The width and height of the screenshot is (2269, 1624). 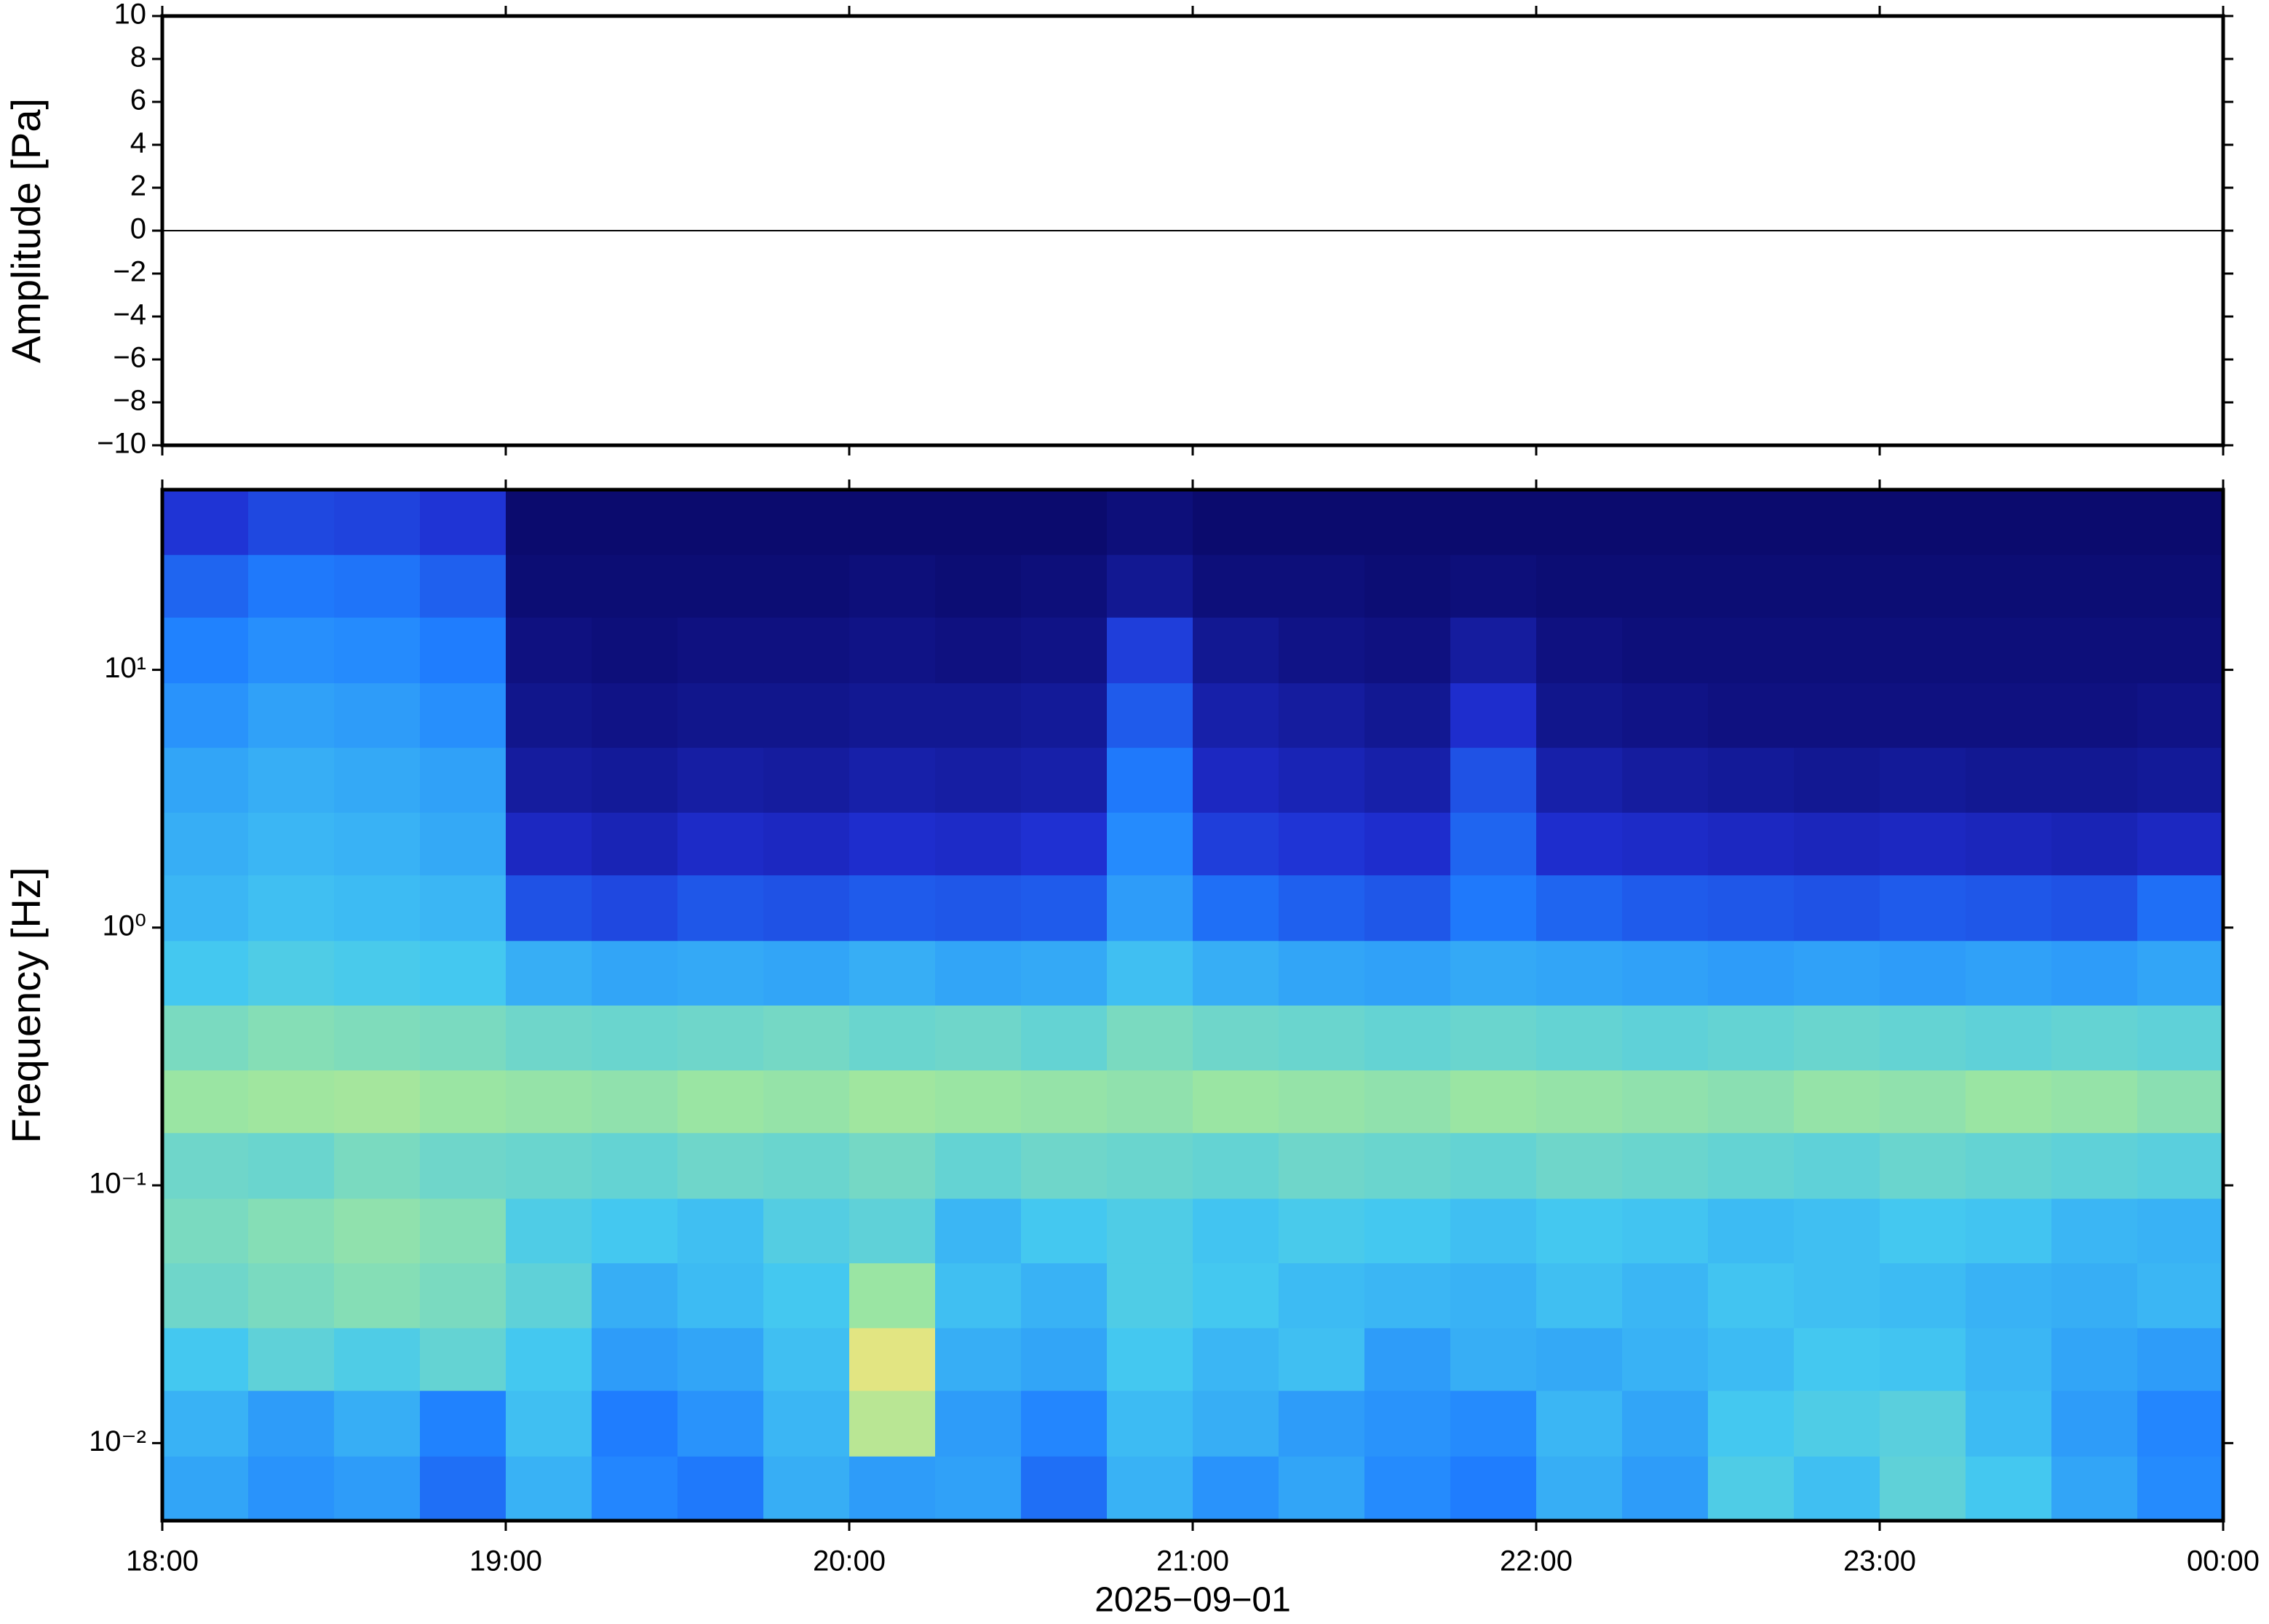 What do you see at coordinates (125, 668) in the screenshot?
I see `y-tick-label: 10¹` at bounding box center [125, 668].